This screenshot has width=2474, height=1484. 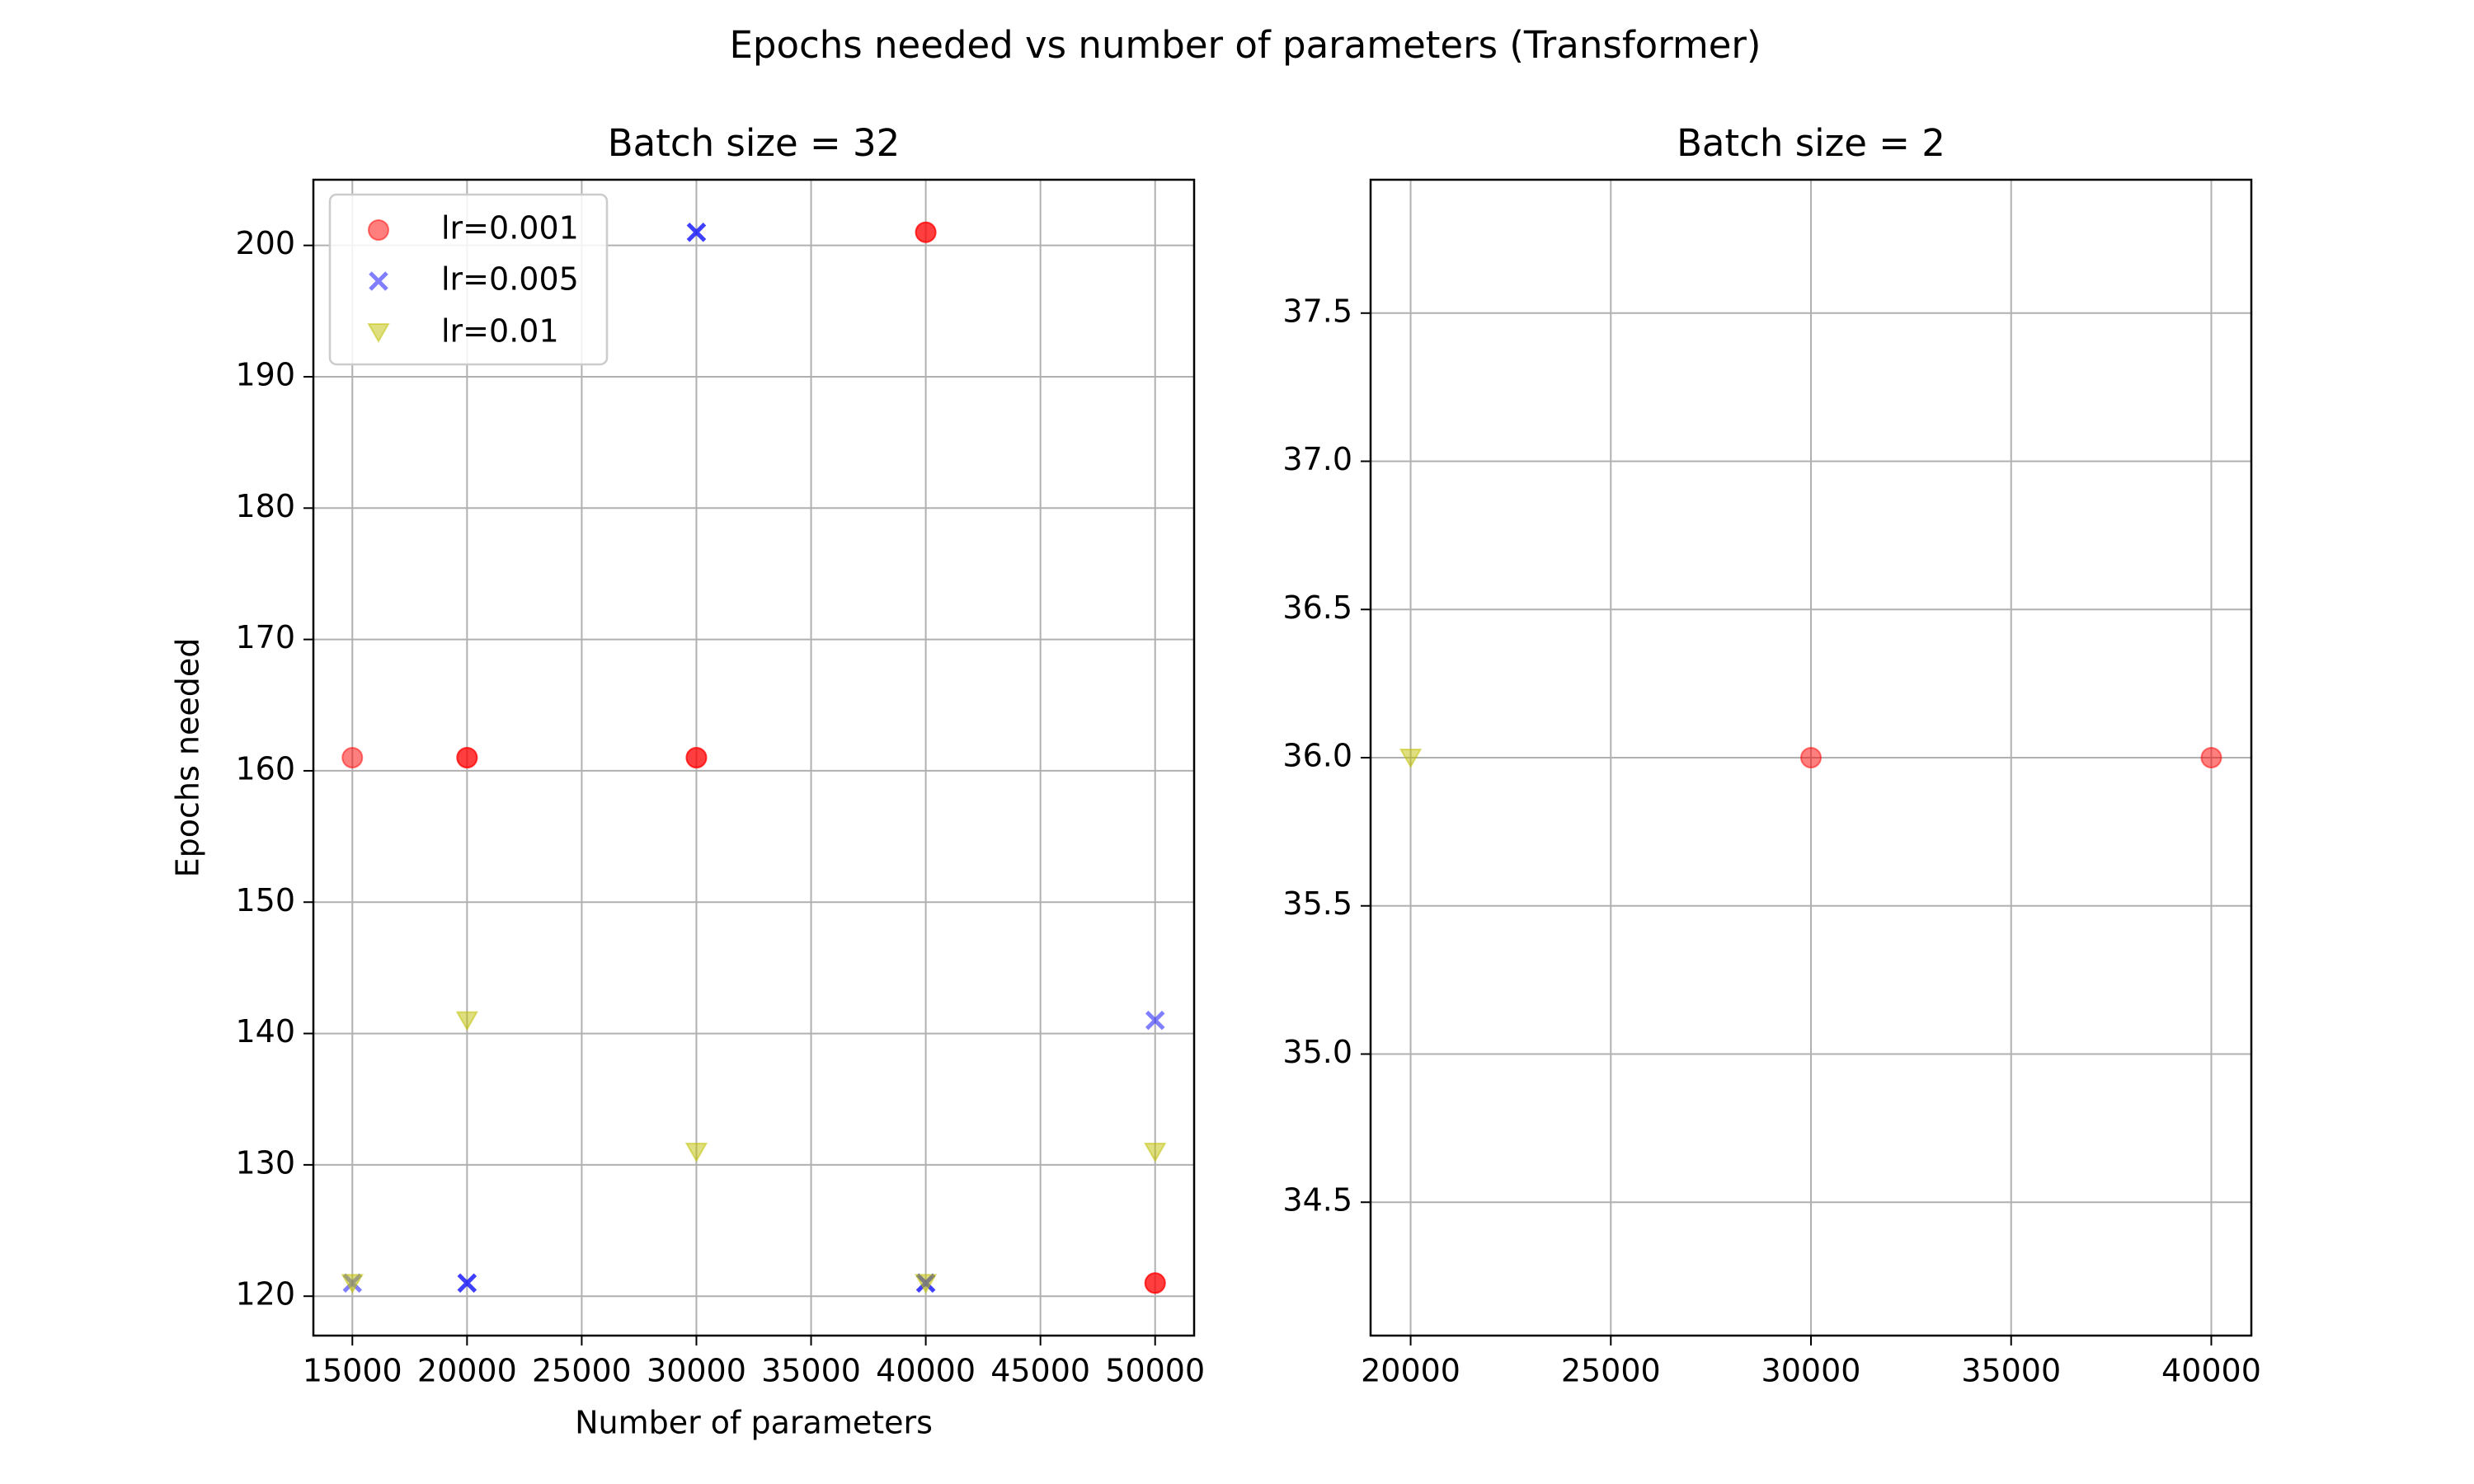 I want to click on y-tick-label: 37.0, so click(x=1317, y=459).